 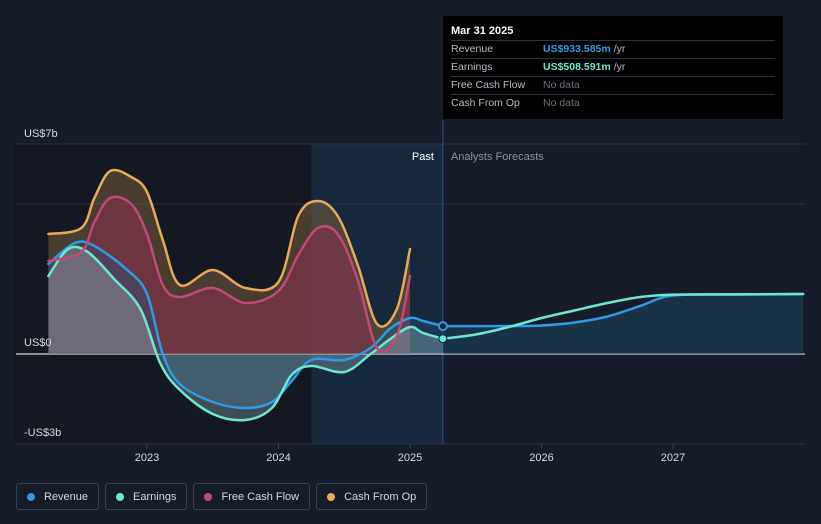 I want to click on legend-item-free-cash-flow: Free Cash Flow, so click(x=252, y=496).